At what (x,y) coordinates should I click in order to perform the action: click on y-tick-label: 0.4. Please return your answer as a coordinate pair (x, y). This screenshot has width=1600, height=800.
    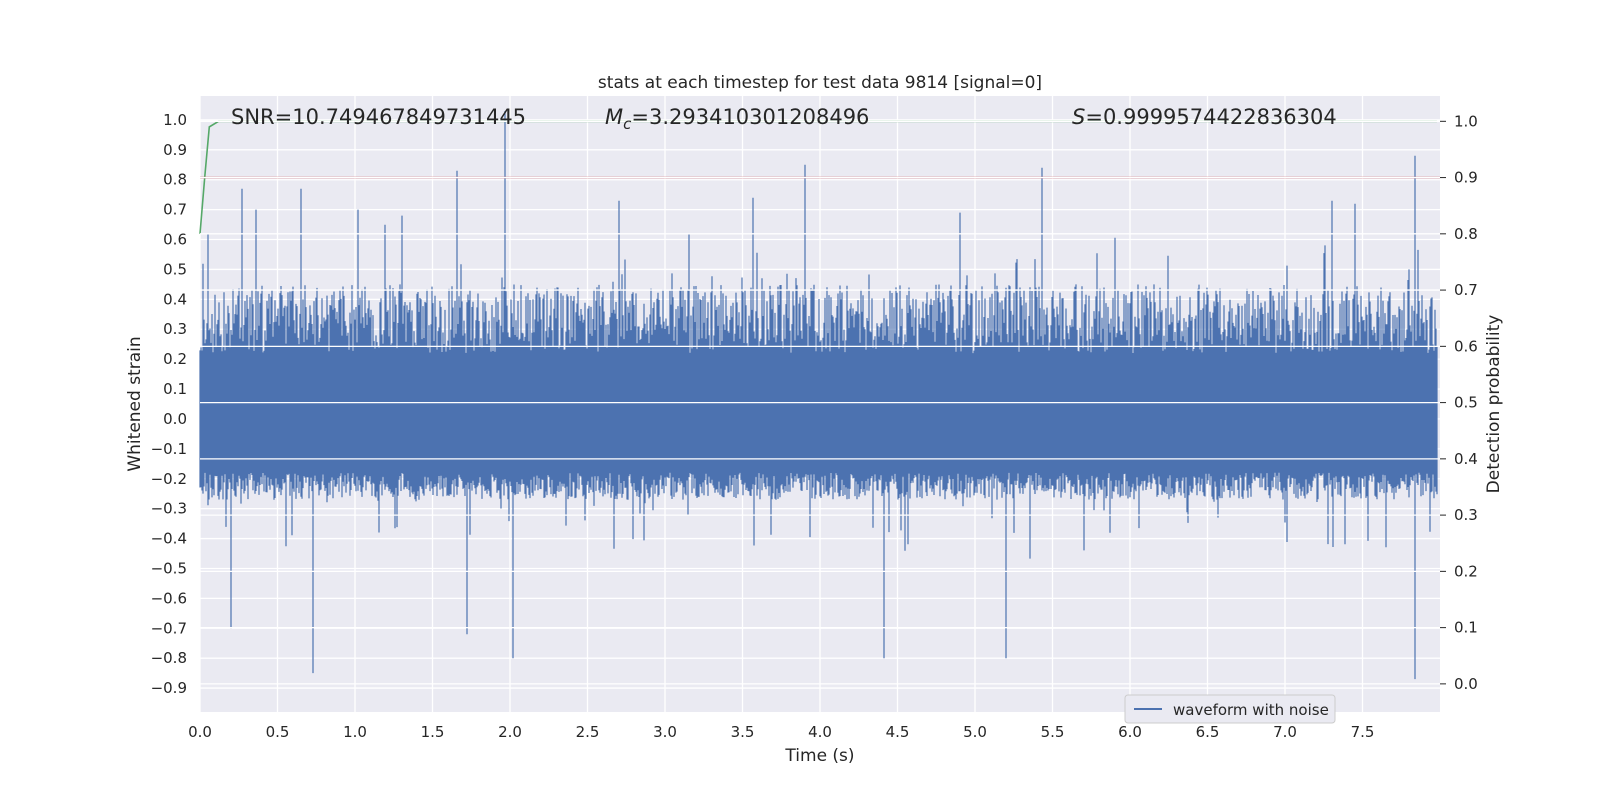
    Looking at the image, I should click on (175, 299).